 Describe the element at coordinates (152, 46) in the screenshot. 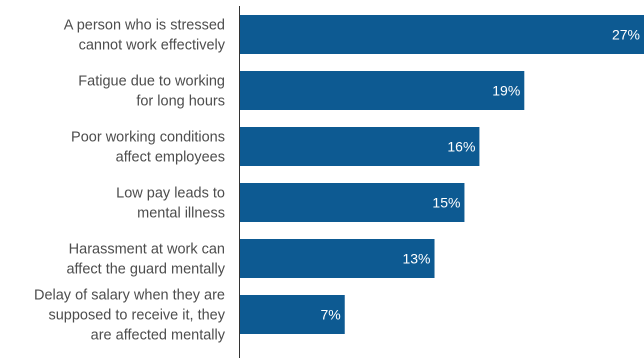

I see `category-label-0-line-1: cannot work effectively` at that location.